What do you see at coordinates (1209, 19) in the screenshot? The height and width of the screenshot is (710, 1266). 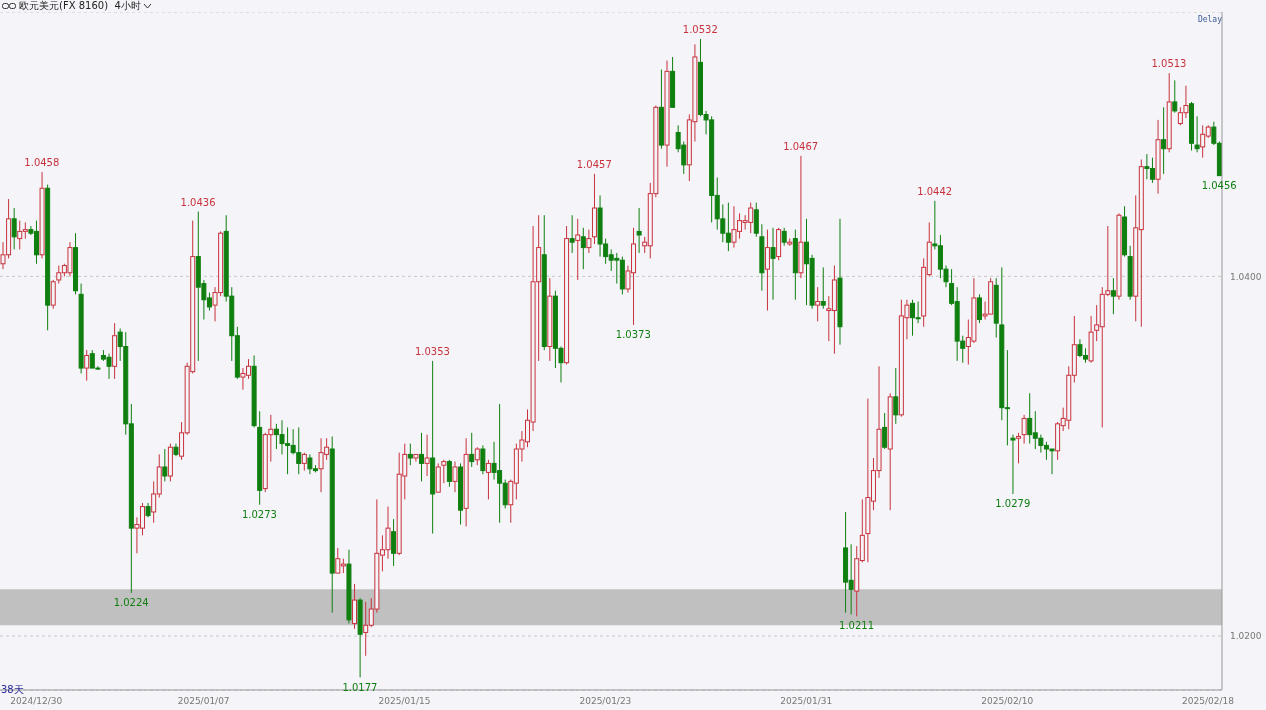 I see `annotation: Delay` at bounding box center [1209, 19].